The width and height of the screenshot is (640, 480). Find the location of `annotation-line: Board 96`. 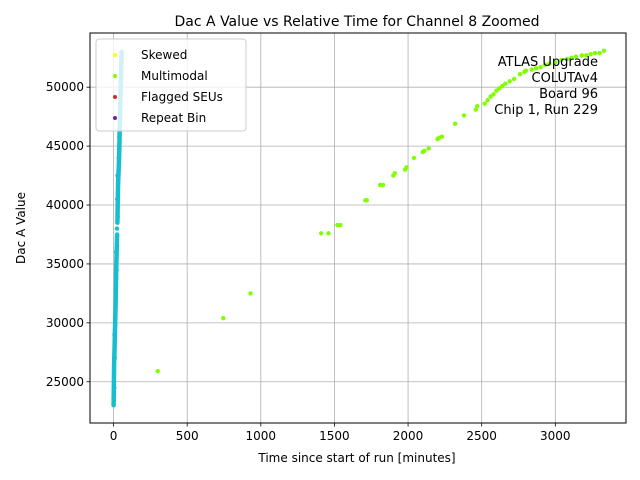

annotation-line: Board 96 is located at coordinates (568, 94).